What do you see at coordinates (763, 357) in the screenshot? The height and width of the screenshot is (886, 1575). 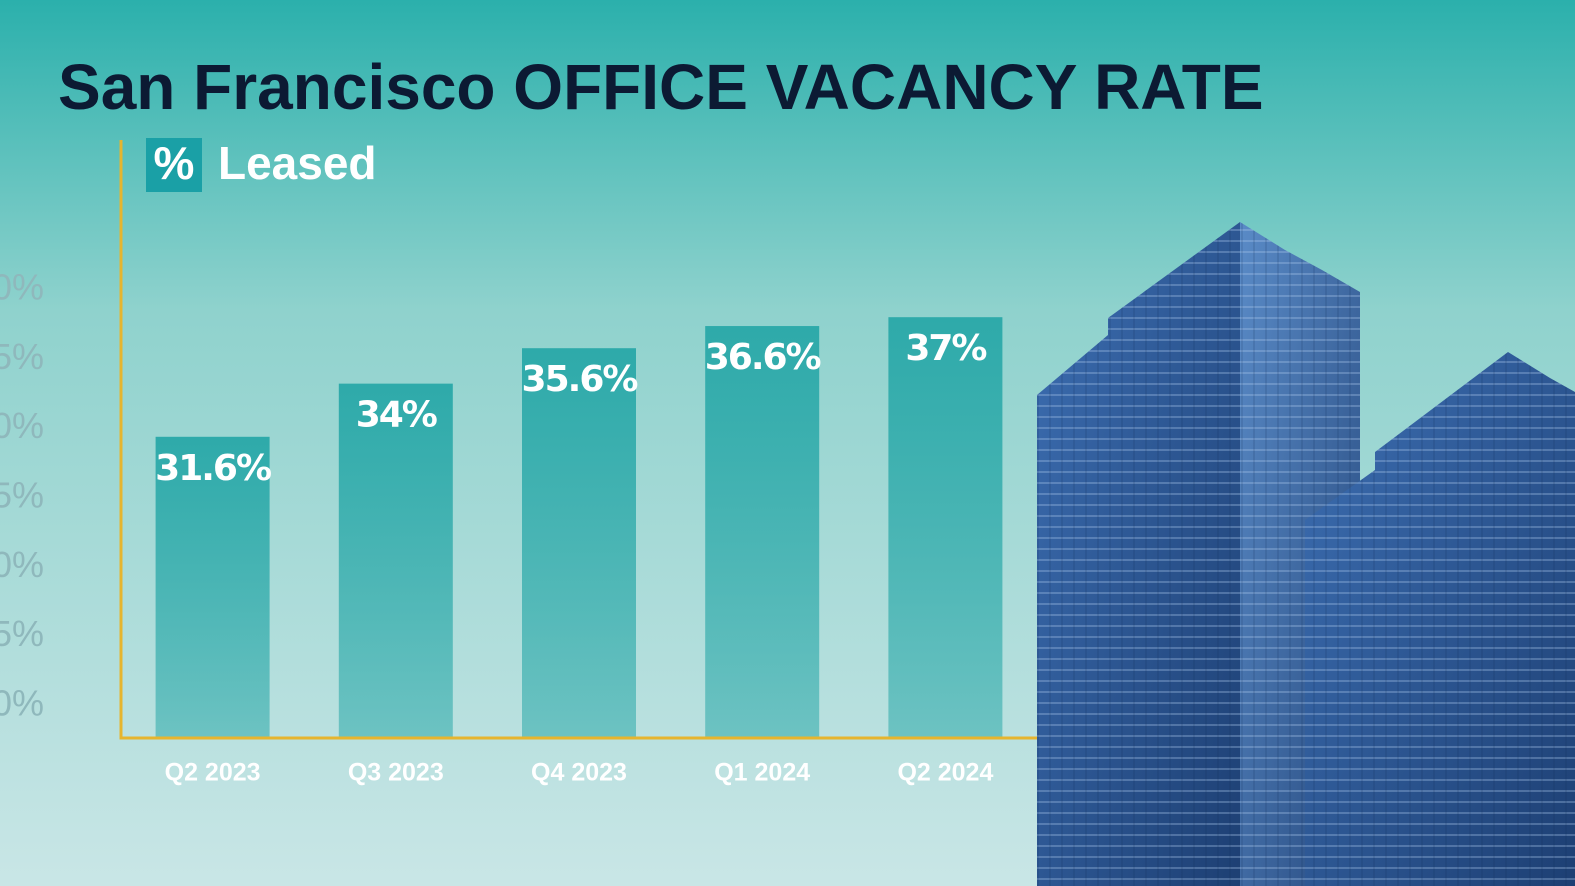 I see `value-label: 36.6%` at bounding box center [763, 357].